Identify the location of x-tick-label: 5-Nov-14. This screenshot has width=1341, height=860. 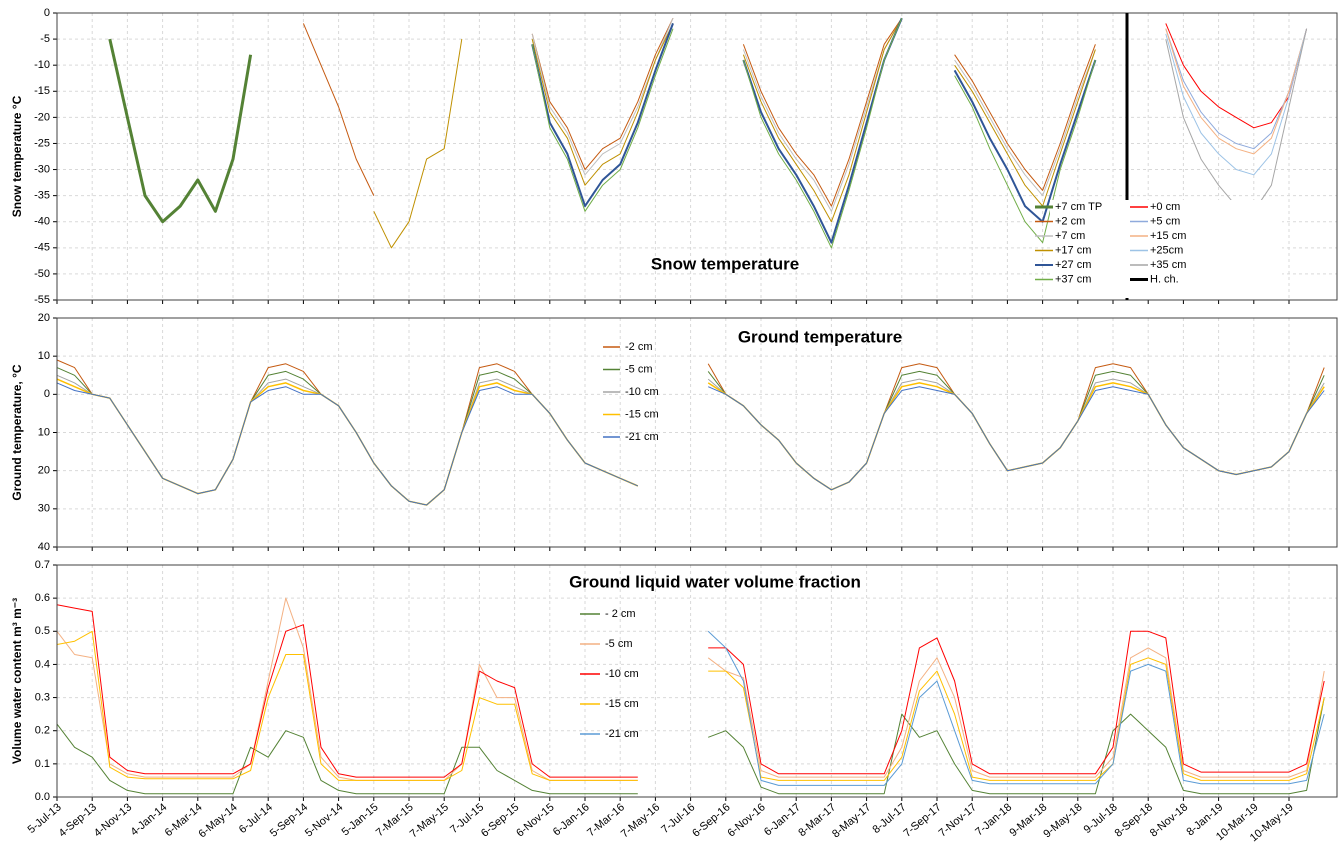
(324, 820).